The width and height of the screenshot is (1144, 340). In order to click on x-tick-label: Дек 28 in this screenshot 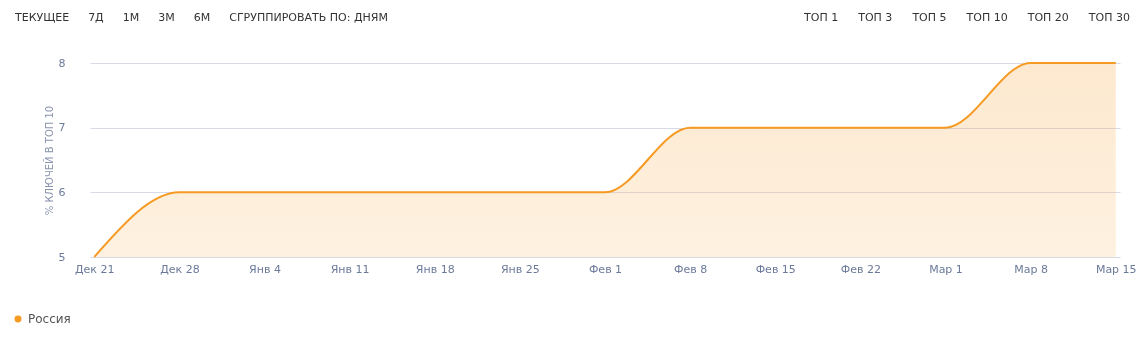, I will do `click(180, 269)`.